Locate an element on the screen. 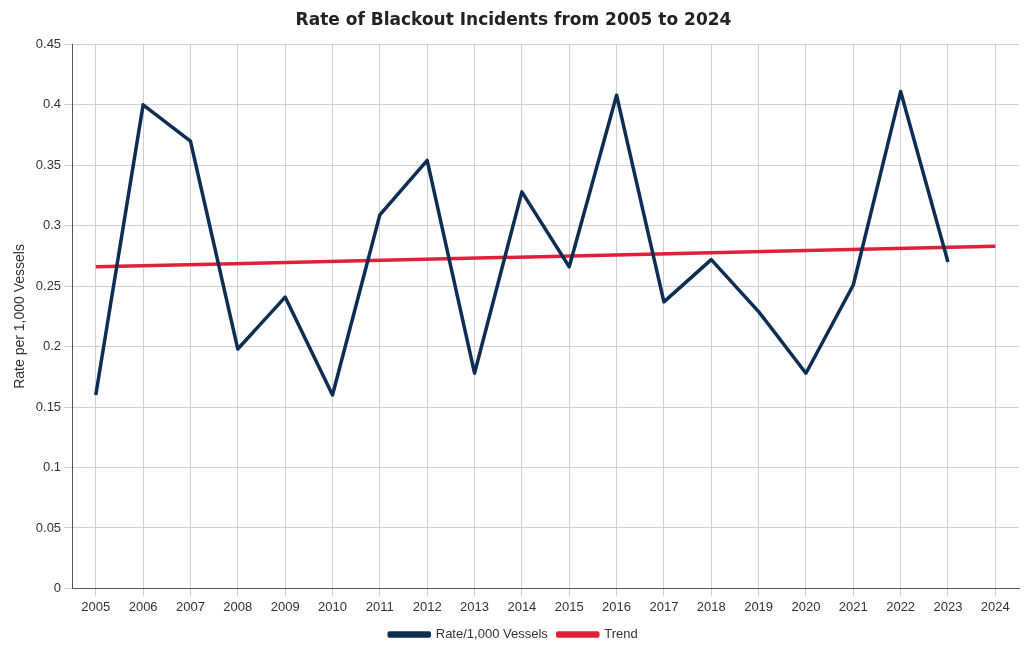 The height and width of the screenshot is (651, 1033). x-tick-label: 2019 is located at coordinates (759, 606).